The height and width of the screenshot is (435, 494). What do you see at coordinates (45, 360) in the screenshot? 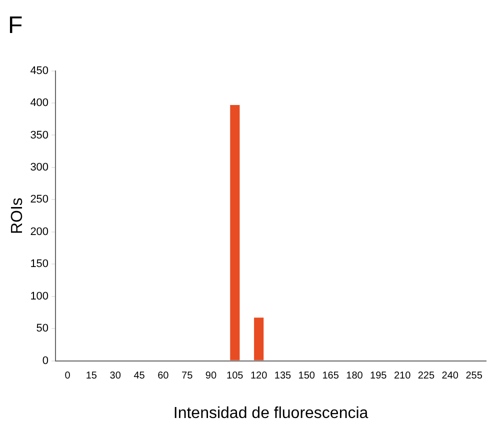
I see `y-tick-label: 0` at bounding box center [45, 360].